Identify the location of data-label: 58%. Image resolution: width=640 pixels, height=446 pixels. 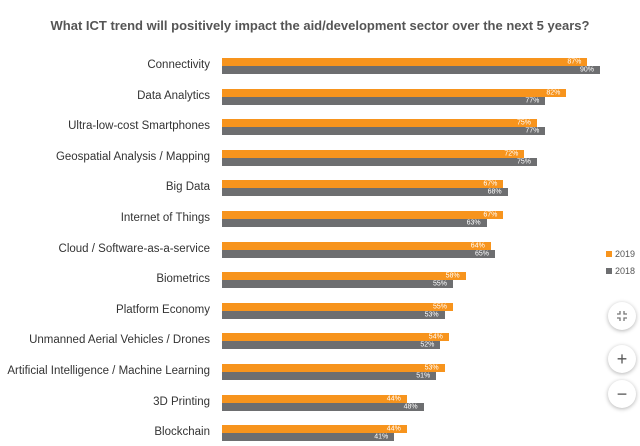
(452, 276).